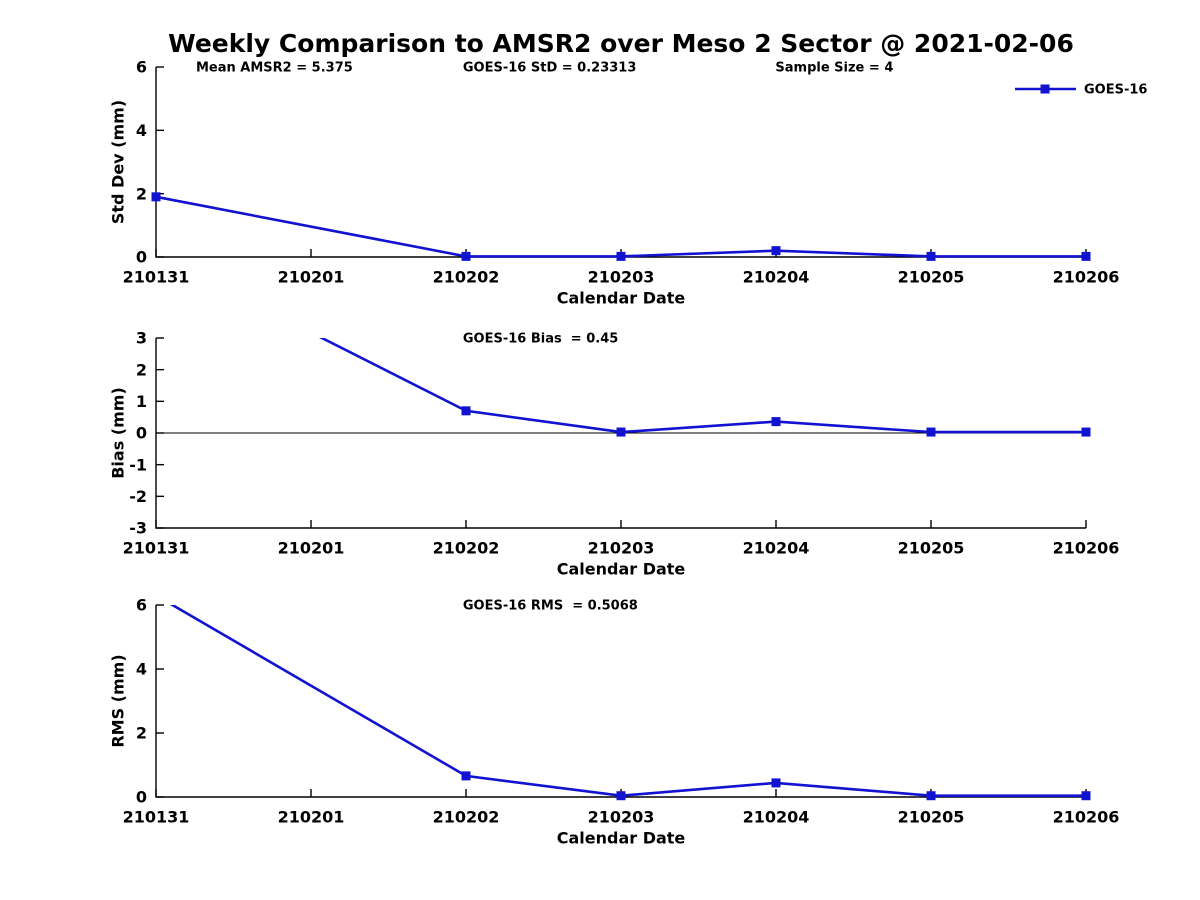  I want to click on y-tick-label: -2, so click(138, 496).